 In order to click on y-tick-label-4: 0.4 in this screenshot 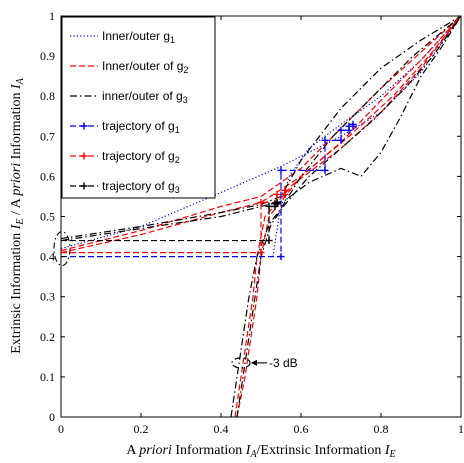, I will do `click(47, 257)`.